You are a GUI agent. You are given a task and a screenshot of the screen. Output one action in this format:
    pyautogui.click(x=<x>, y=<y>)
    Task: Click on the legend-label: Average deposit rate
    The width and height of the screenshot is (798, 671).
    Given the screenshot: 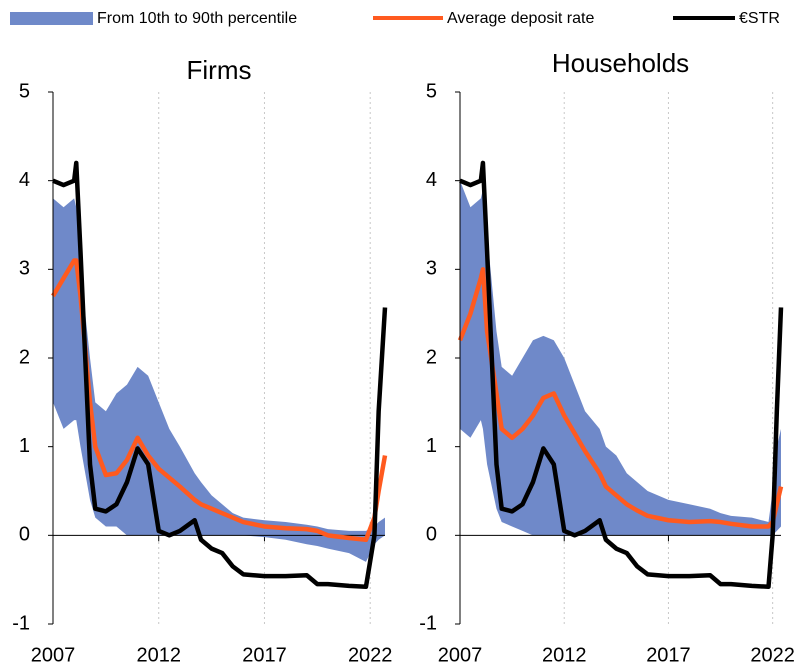 What is the action you would take?
    pyautogui.click(x=520, y=18)
    